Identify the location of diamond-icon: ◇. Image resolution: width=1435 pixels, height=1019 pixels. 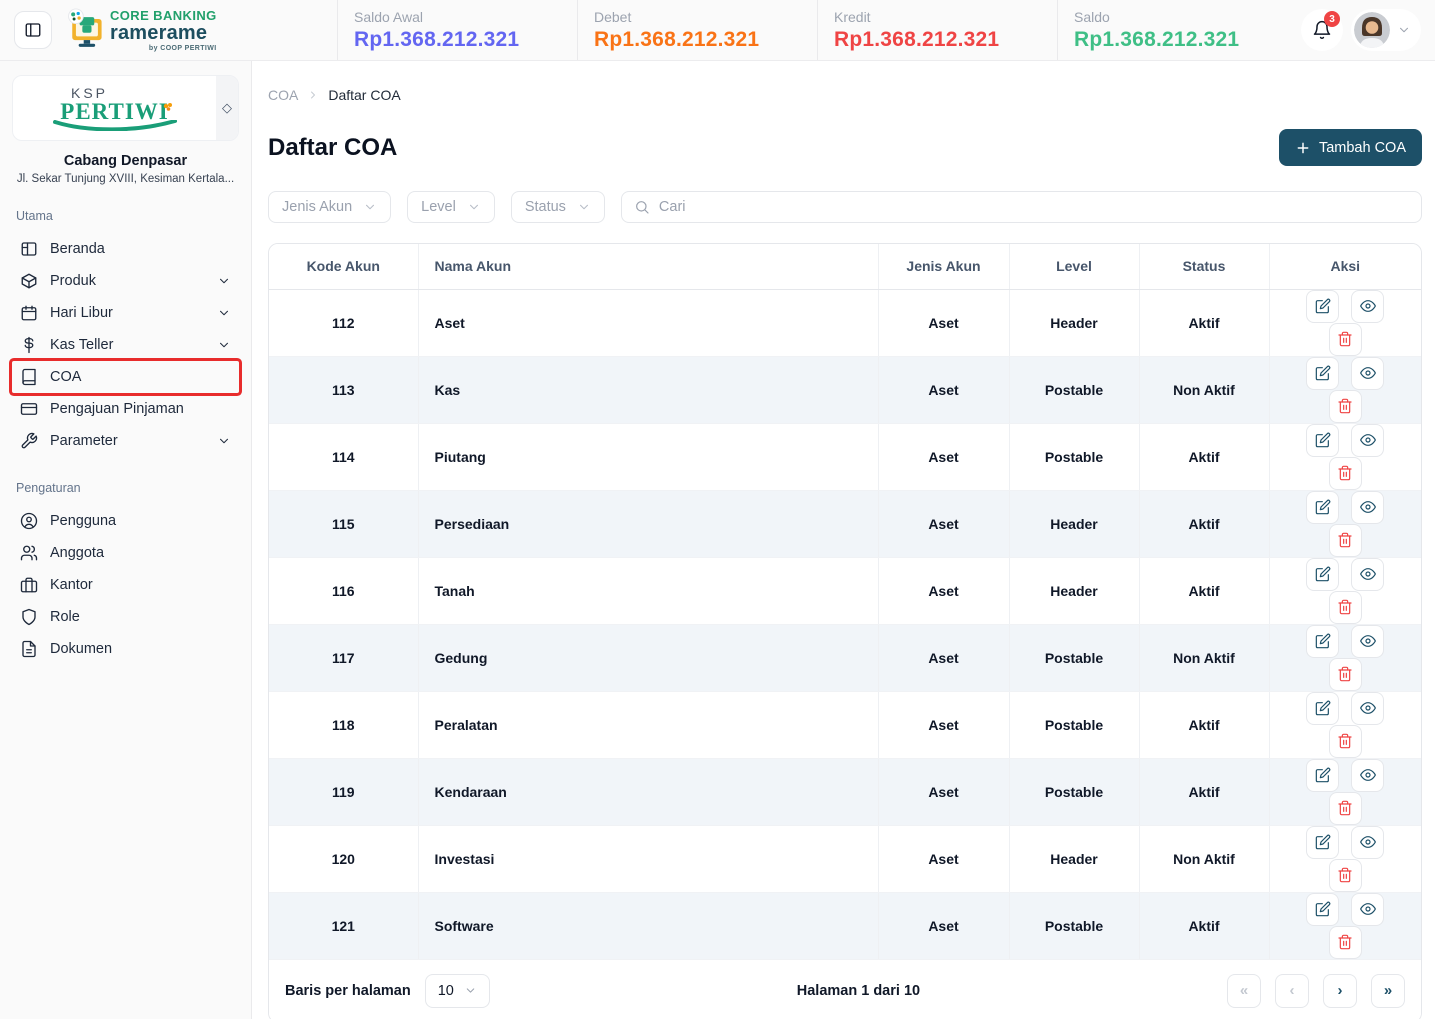
(227, 107).